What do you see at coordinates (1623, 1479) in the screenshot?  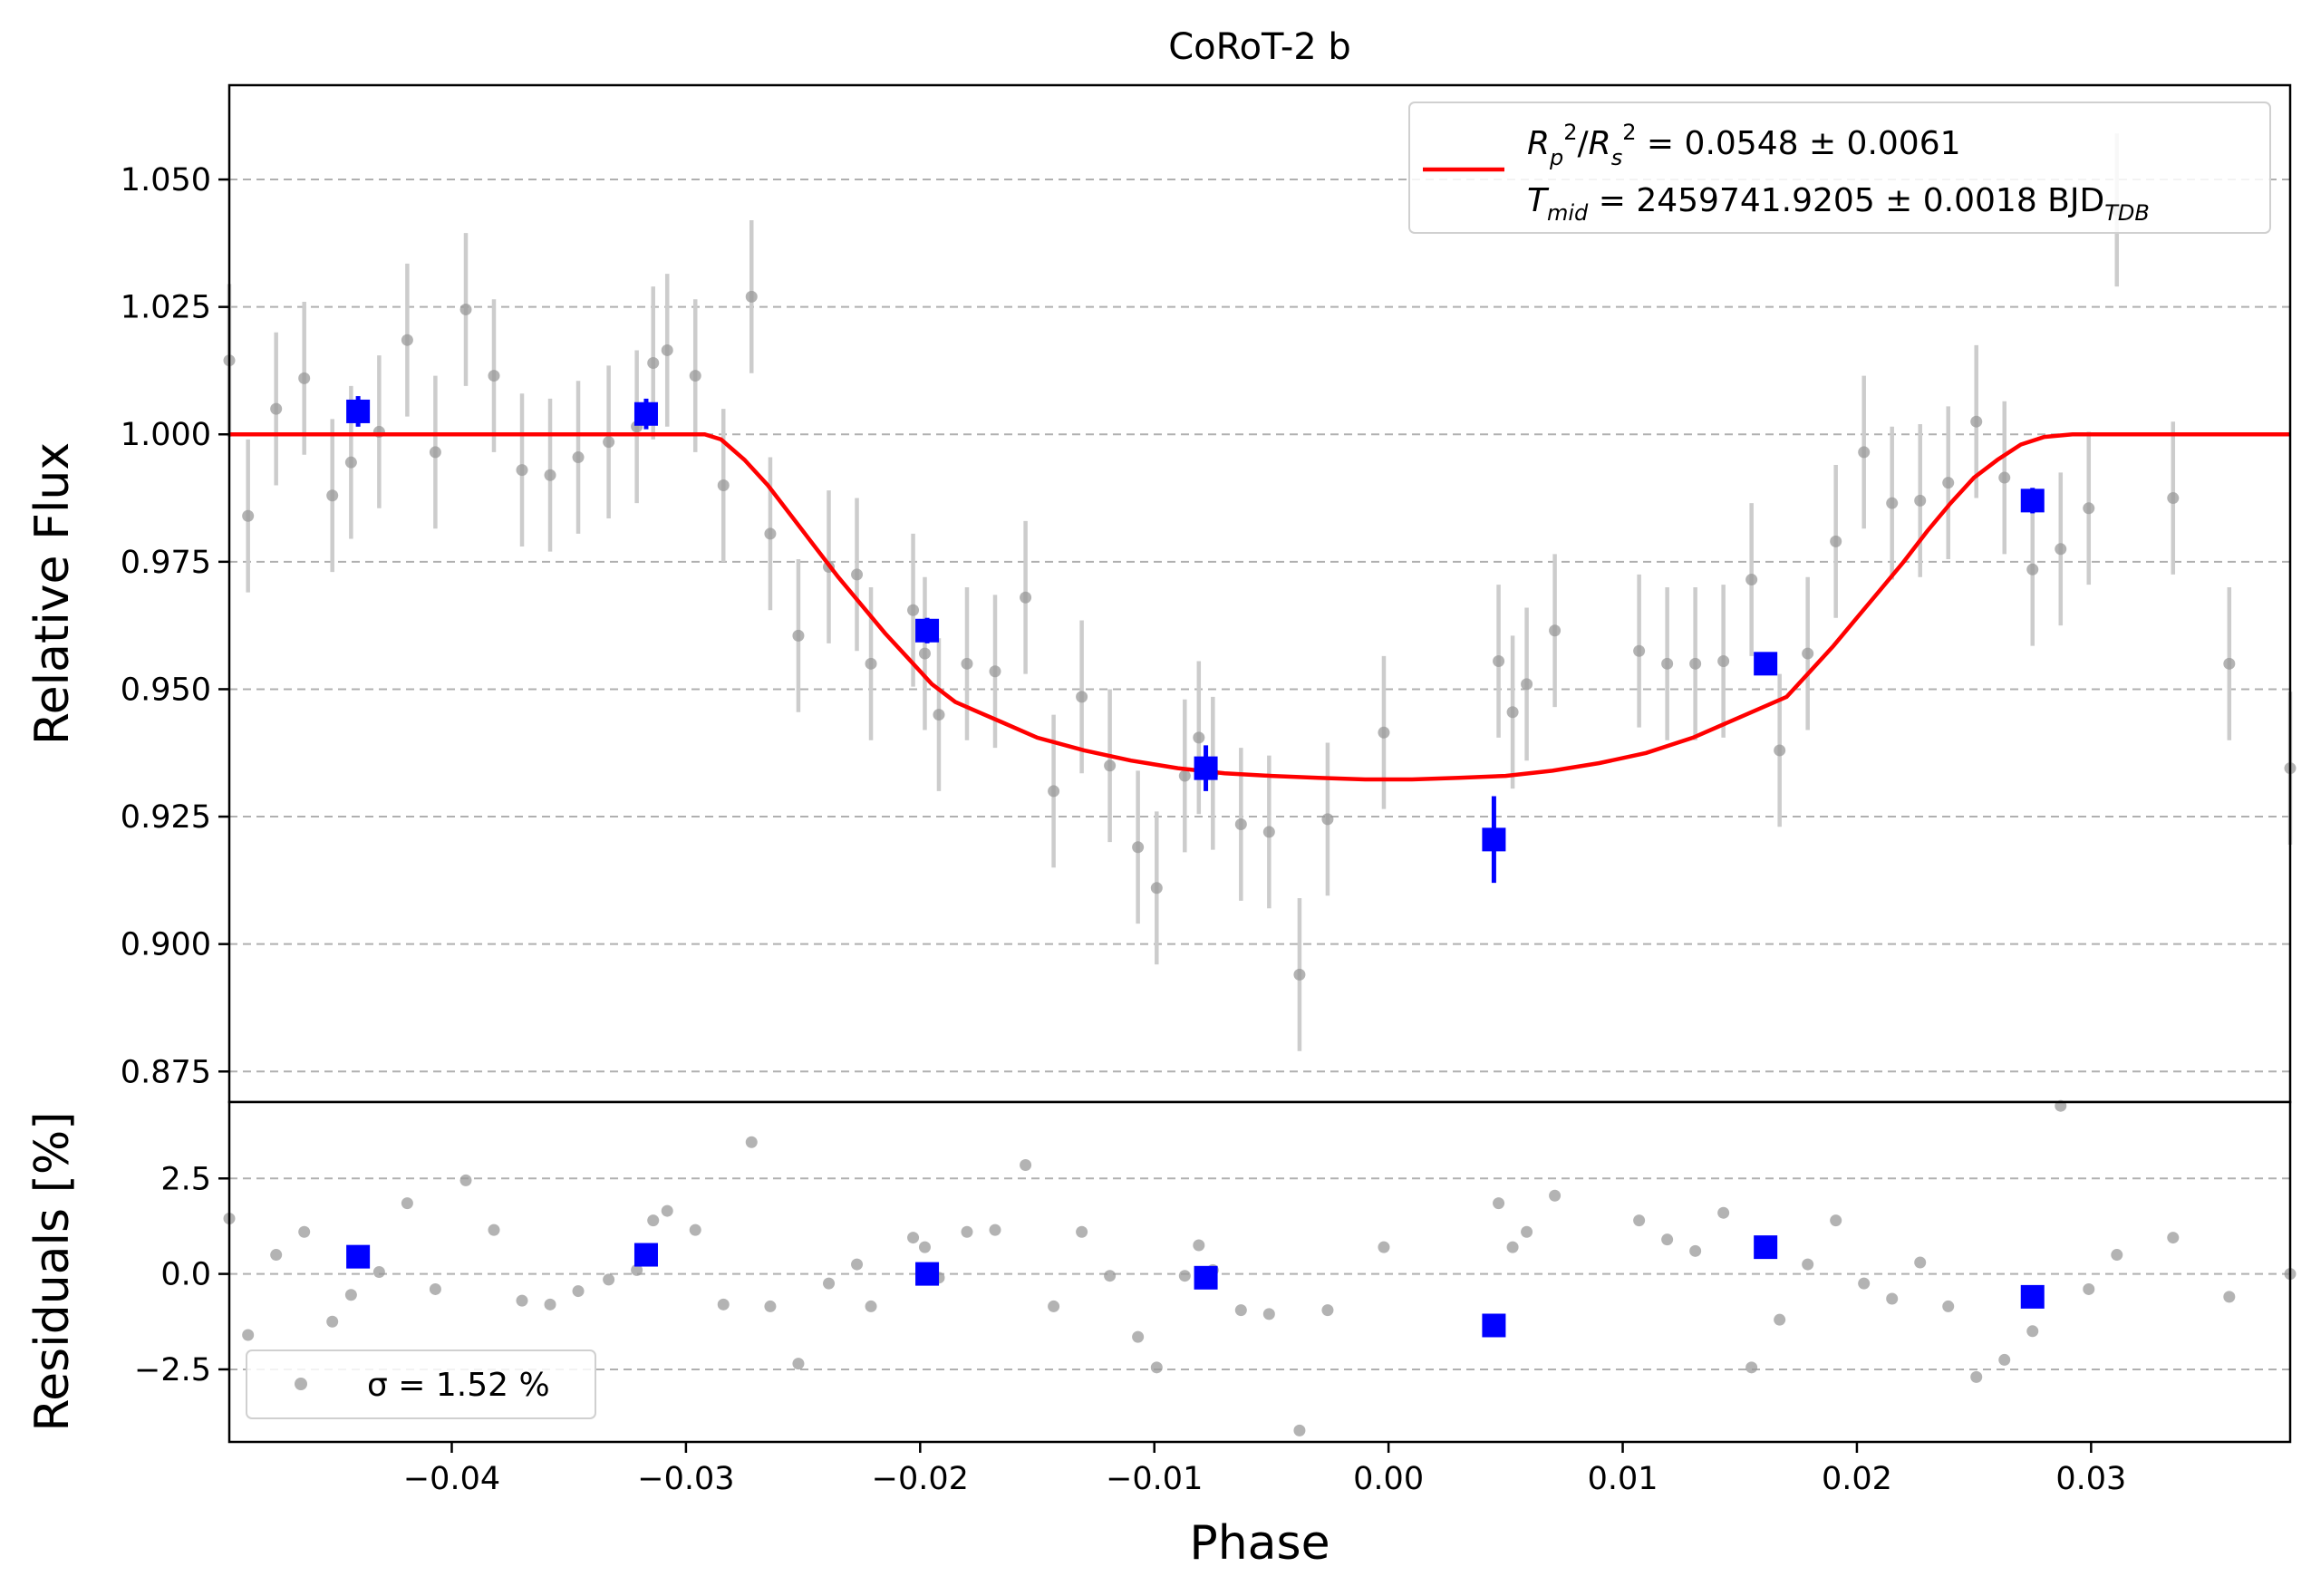 I see `x-tick-label: 0.01` at bounding box center [1623, 1479].